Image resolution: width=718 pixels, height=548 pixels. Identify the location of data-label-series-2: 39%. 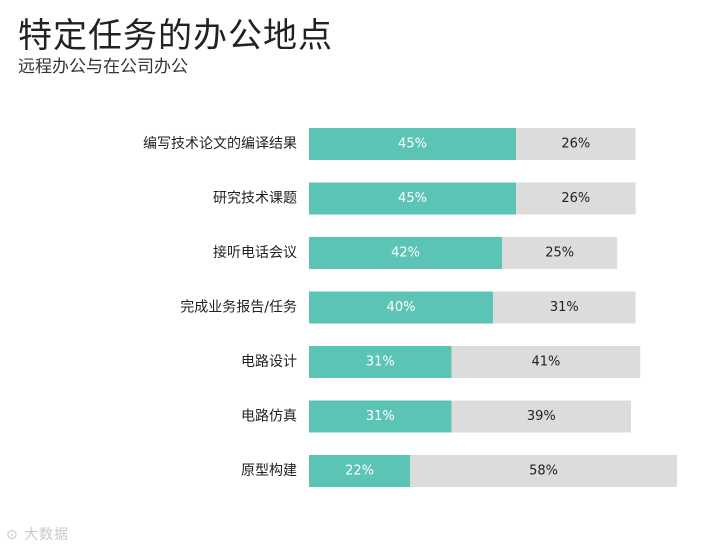
(541, 416).